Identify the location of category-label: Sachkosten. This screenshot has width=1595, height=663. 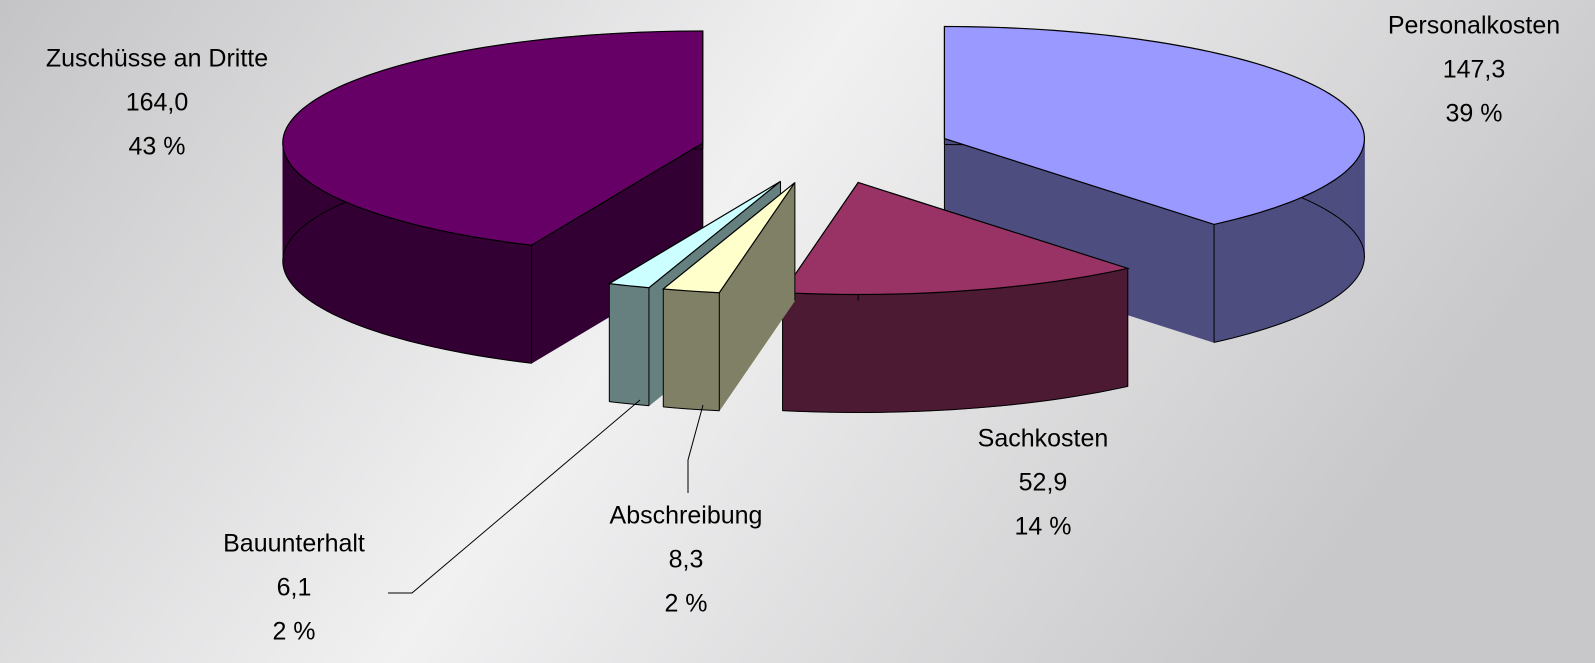
(1043, 439).